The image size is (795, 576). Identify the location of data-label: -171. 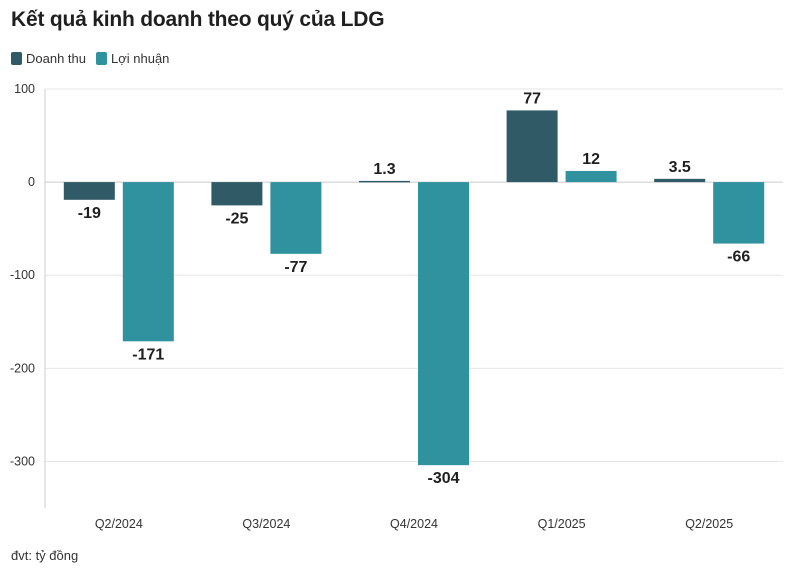
(148, 354).